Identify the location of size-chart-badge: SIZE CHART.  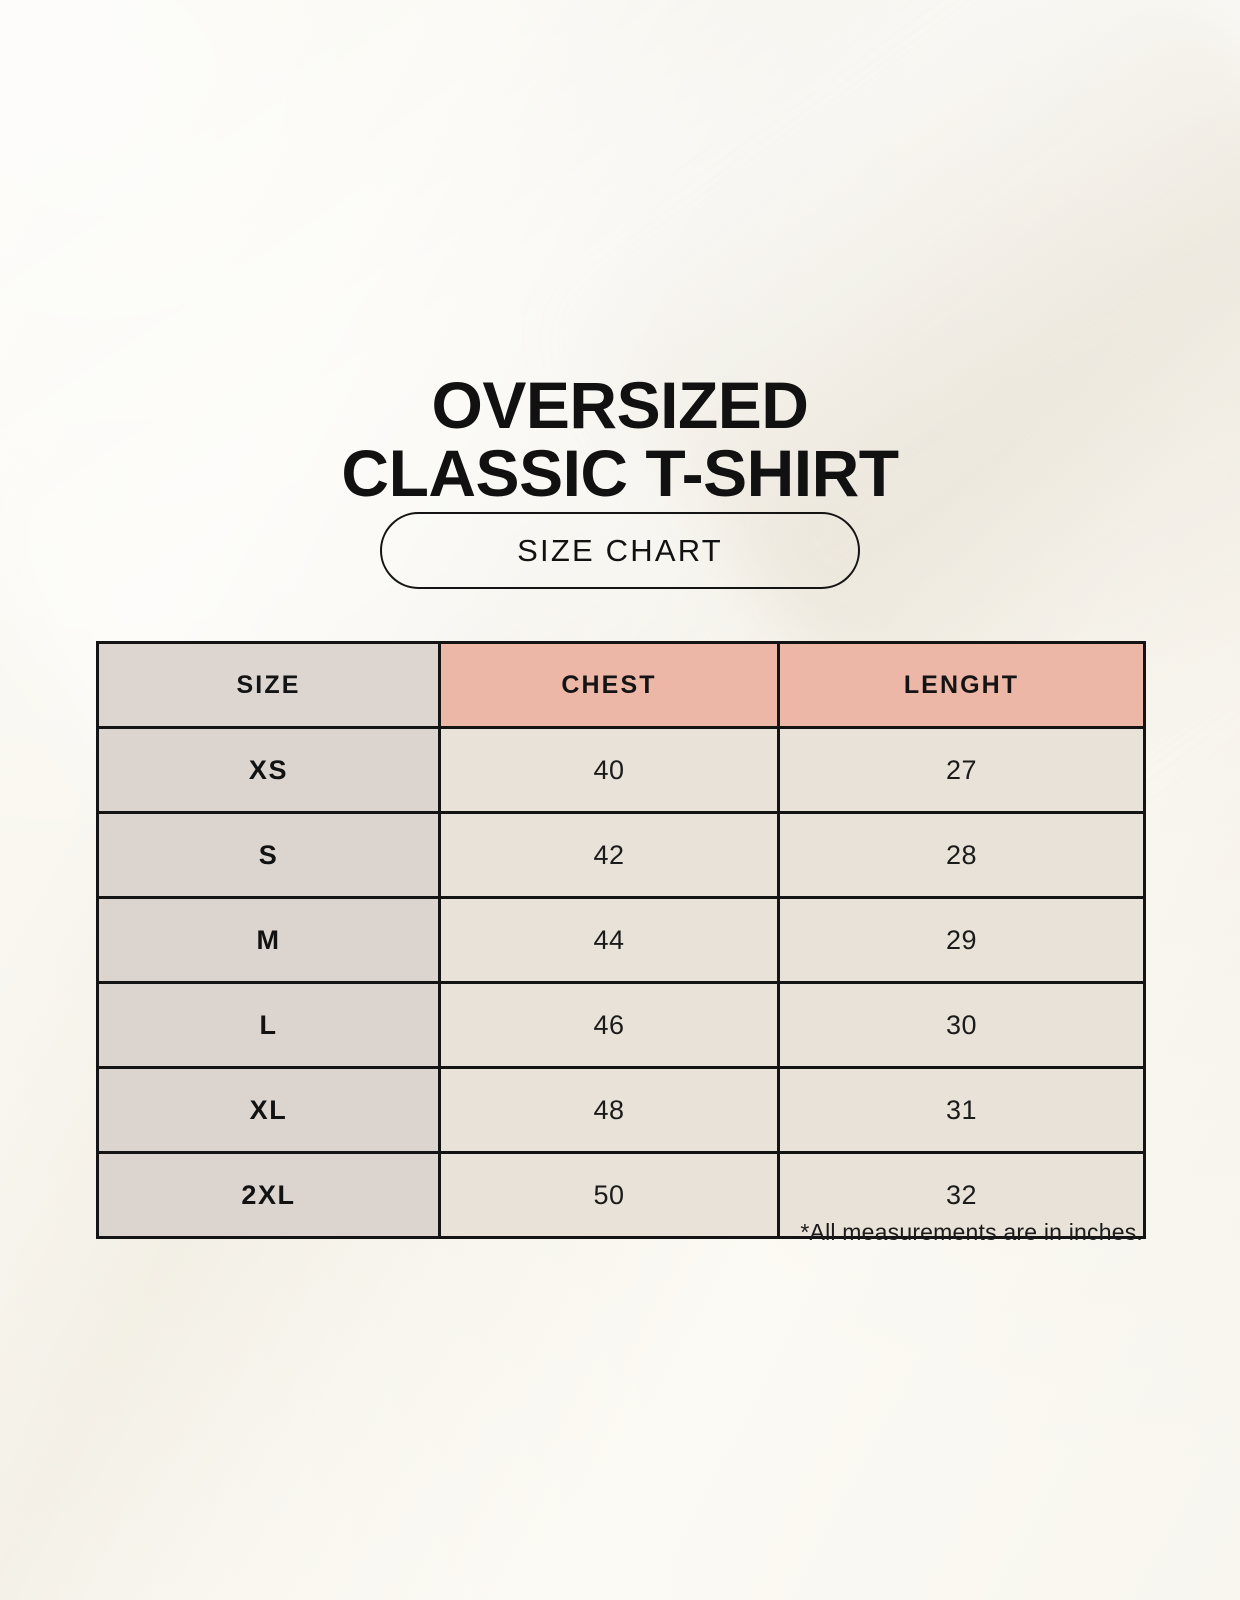
(620, 550).